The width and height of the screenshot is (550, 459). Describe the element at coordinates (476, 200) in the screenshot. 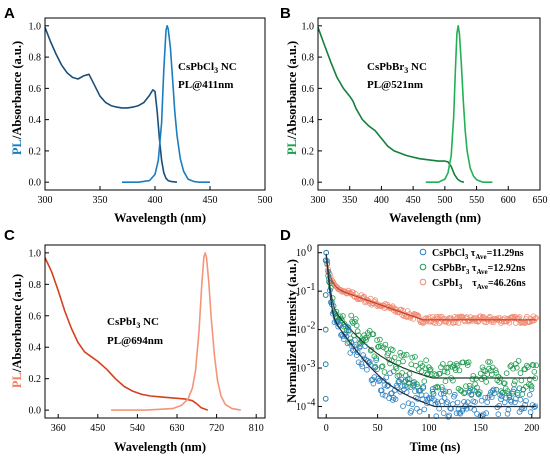

I see `x-tick-label: 550` at that location.